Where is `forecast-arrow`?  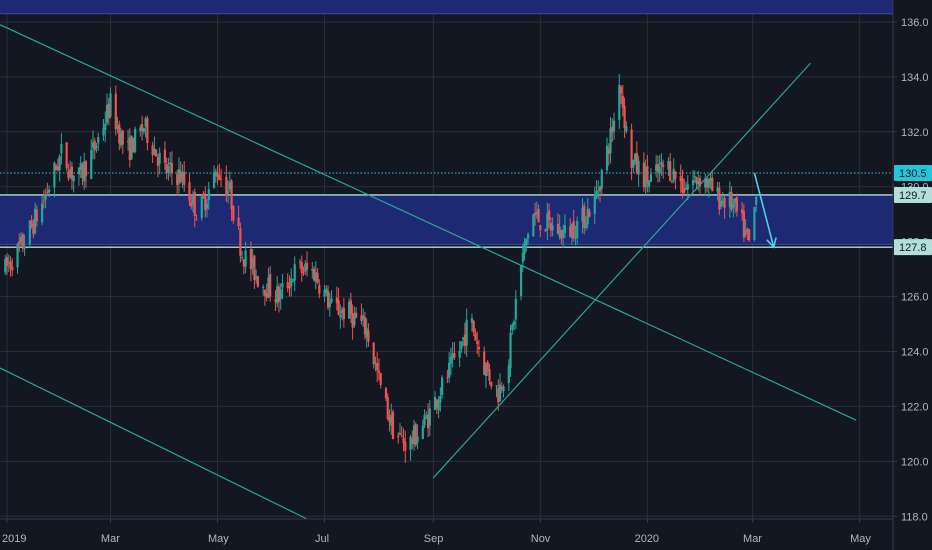 forecast-arrow is located at coordinates (765, 210).